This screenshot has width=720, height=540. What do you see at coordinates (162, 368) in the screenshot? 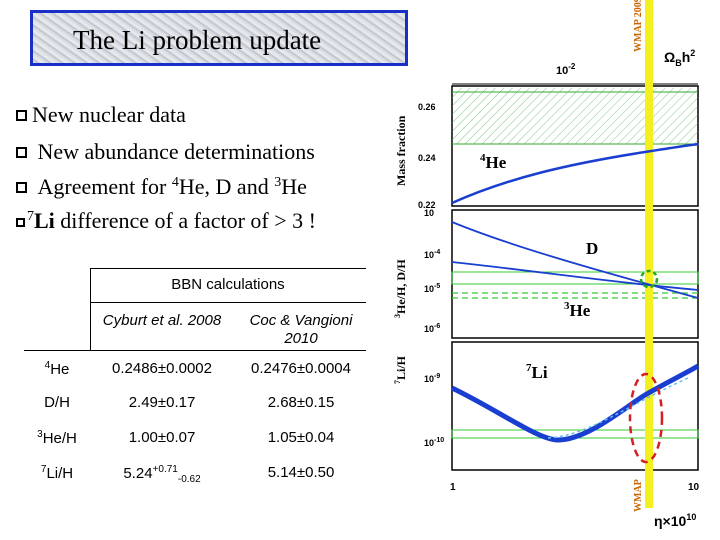
I see `table-cell: 0.2486±0.0002` at bounding box center [162, 368].